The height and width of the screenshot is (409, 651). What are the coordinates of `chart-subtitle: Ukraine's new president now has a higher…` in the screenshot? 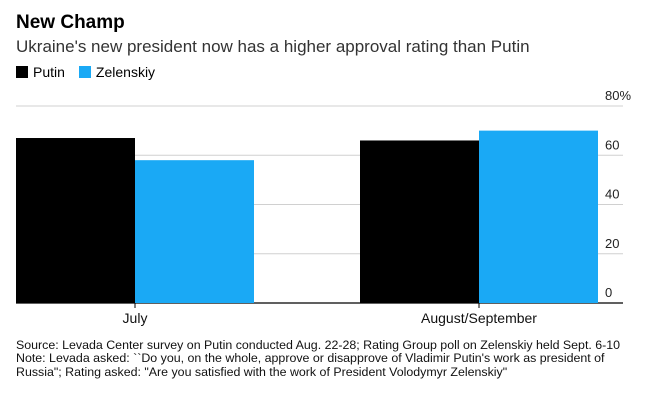 It's located at (273, 46).